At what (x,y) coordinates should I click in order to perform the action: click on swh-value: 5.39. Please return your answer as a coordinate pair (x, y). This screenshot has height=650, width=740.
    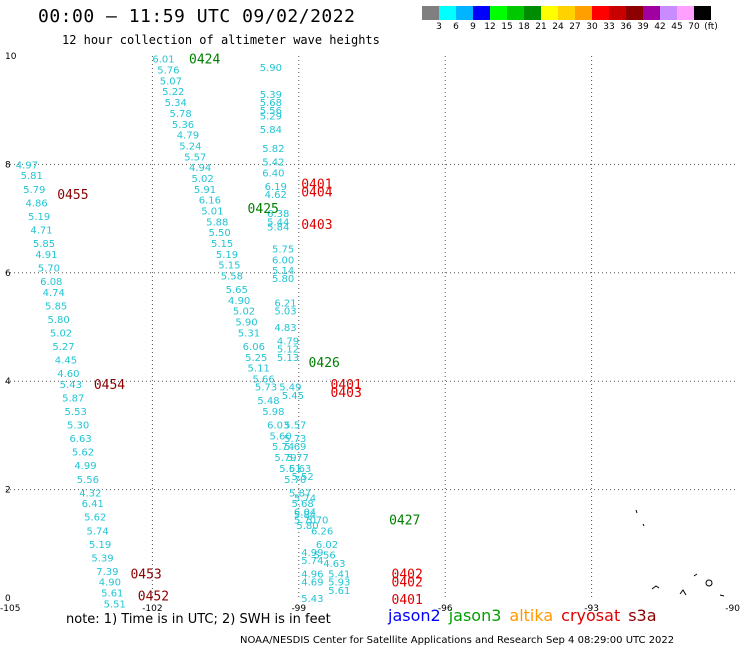
    Looking at the image, I should click on (102, 558).